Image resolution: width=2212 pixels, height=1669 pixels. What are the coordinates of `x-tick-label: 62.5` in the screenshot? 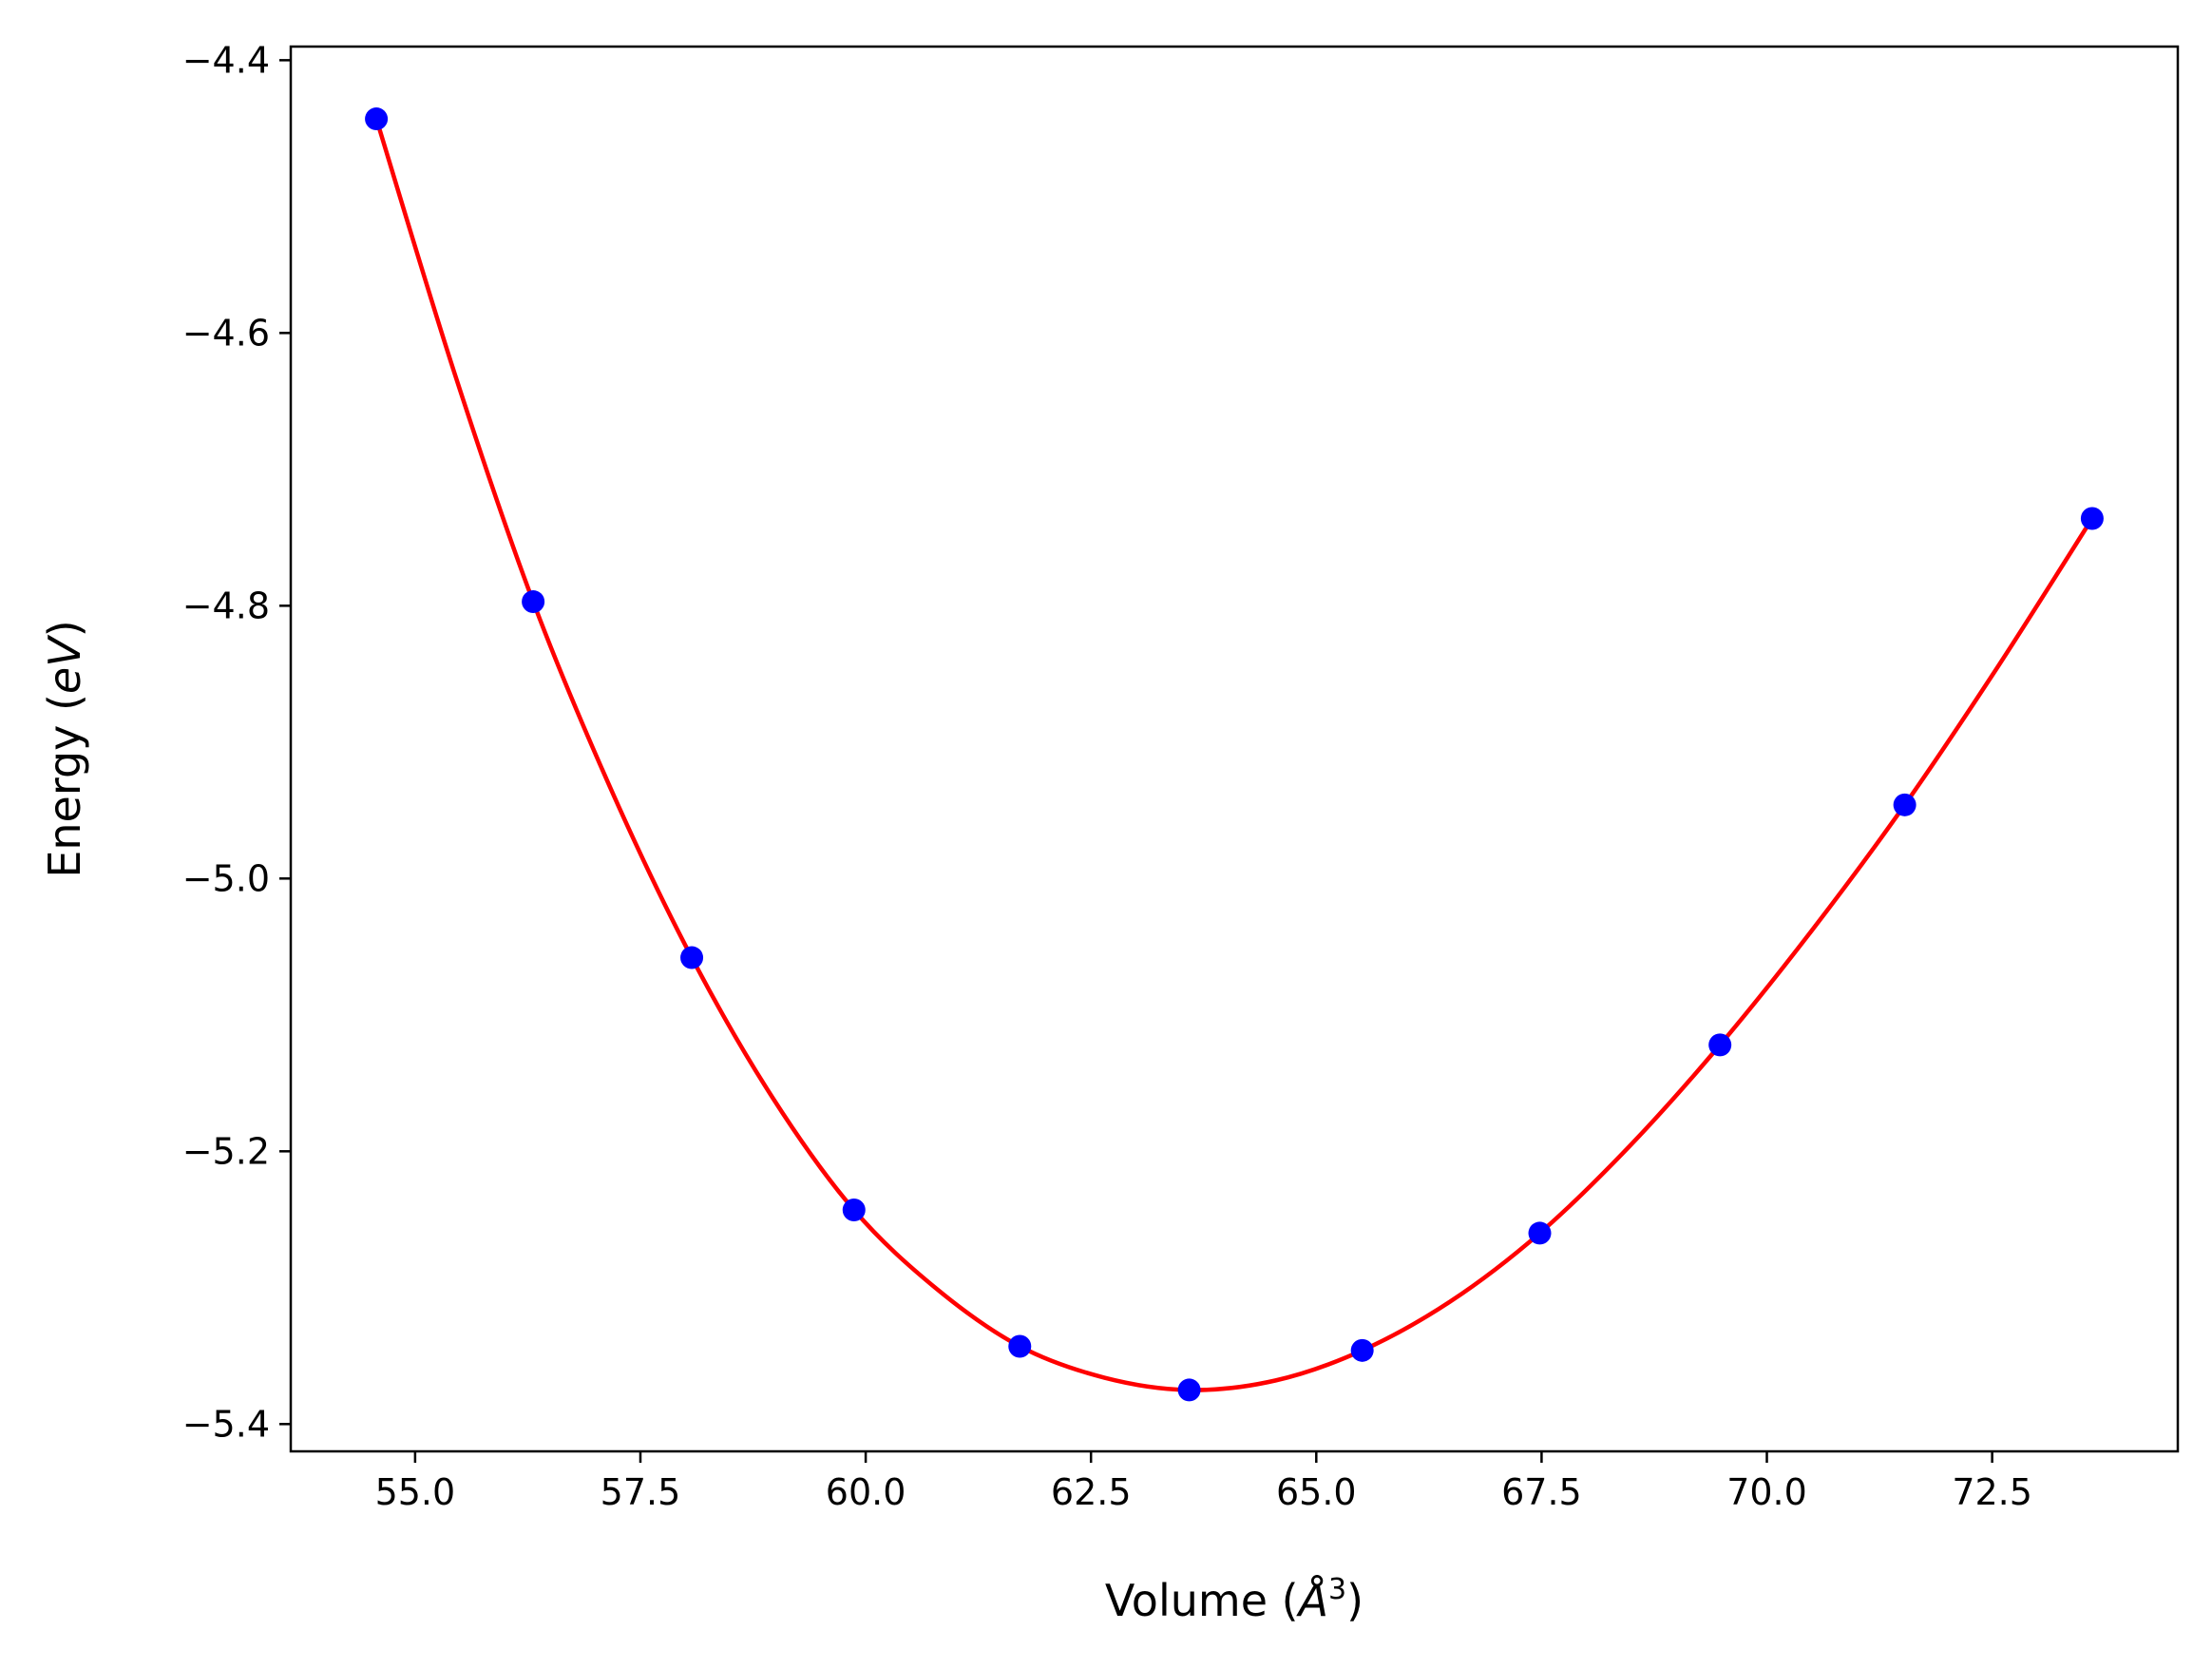 It's located at (1091, 1492).